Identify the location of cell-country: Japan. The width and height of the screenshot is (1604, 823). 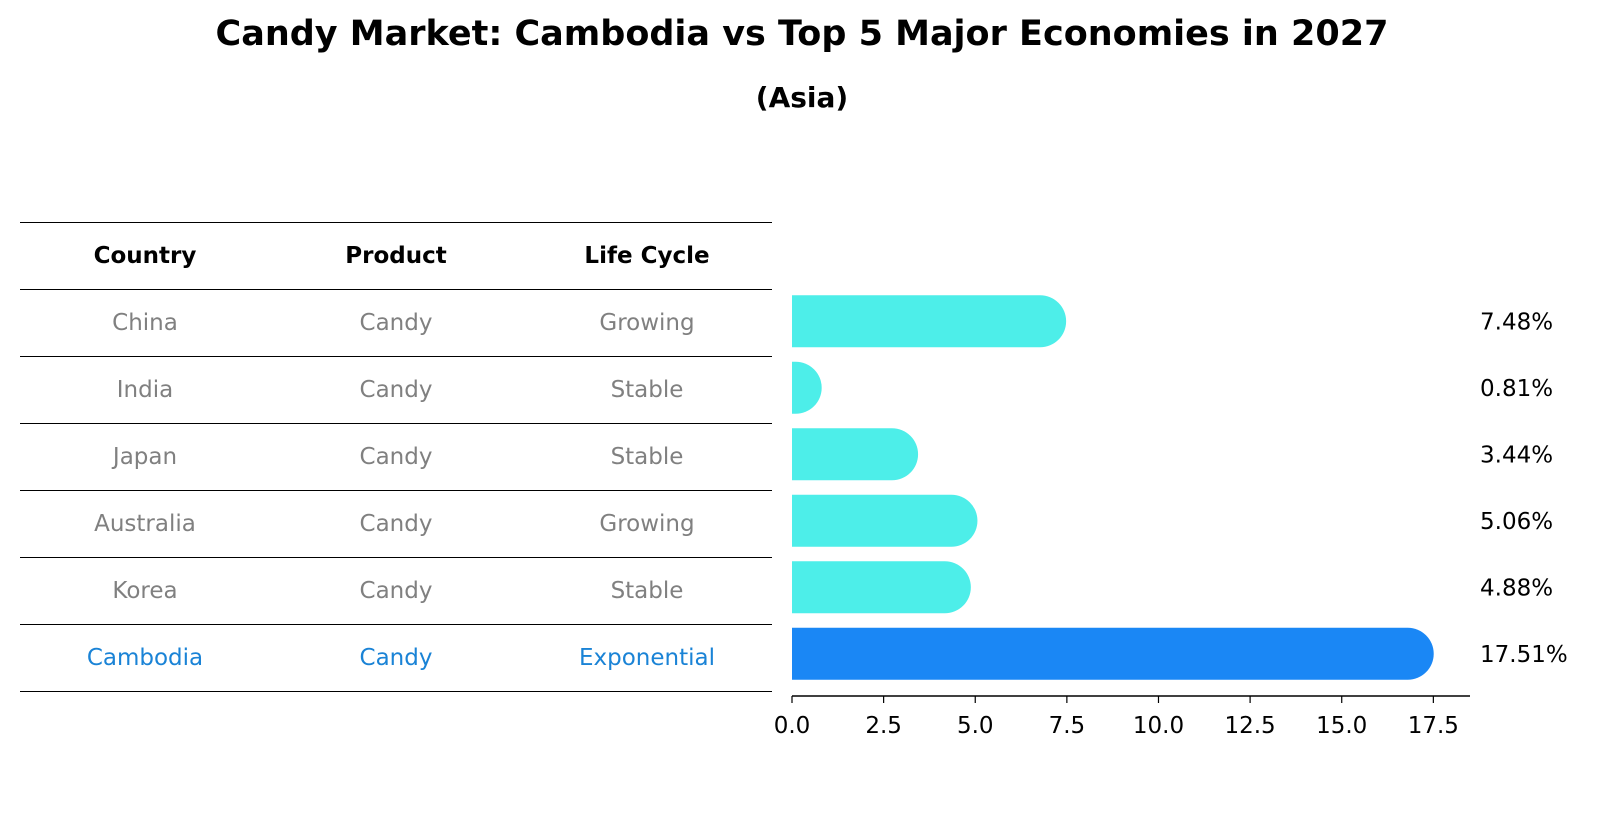
(145, 457).